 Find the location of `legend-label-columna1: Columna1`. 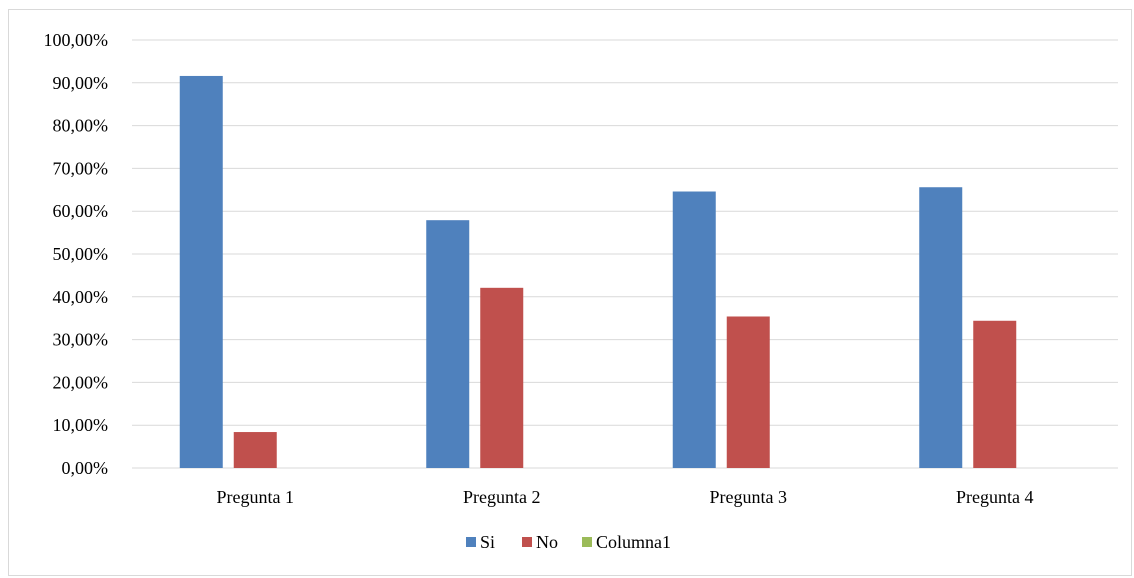

legend-label-columna1: Columna1 is located at coordinates (633, 542).